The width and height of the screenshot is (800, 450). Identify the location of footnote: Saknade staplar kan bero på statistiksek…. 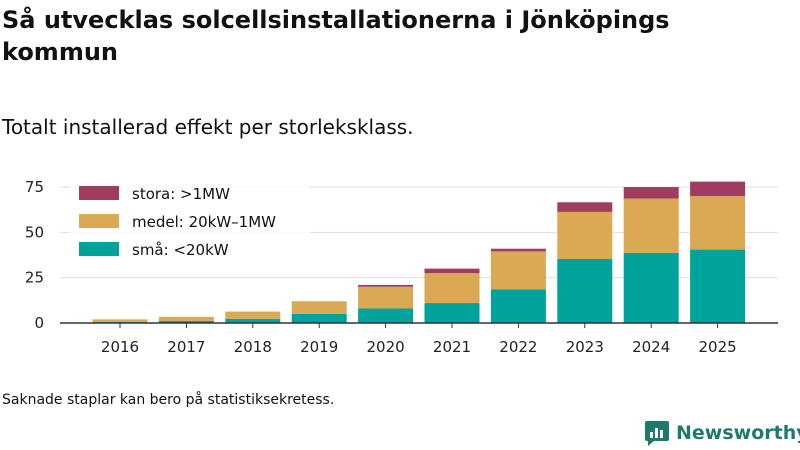
(168, 400).